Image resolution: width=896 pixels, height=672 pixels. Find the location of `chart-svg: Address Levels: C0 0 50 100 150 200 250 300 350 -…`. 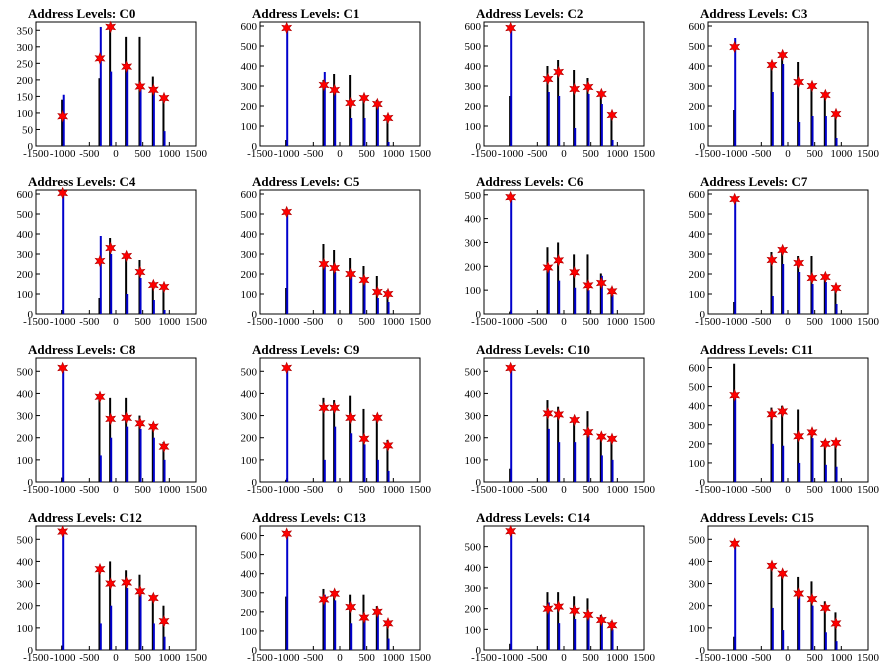

chart-svg: Address Levels: C0 0 50 100 150 200 250 300 350 -… is located at coordinates (112, 83).